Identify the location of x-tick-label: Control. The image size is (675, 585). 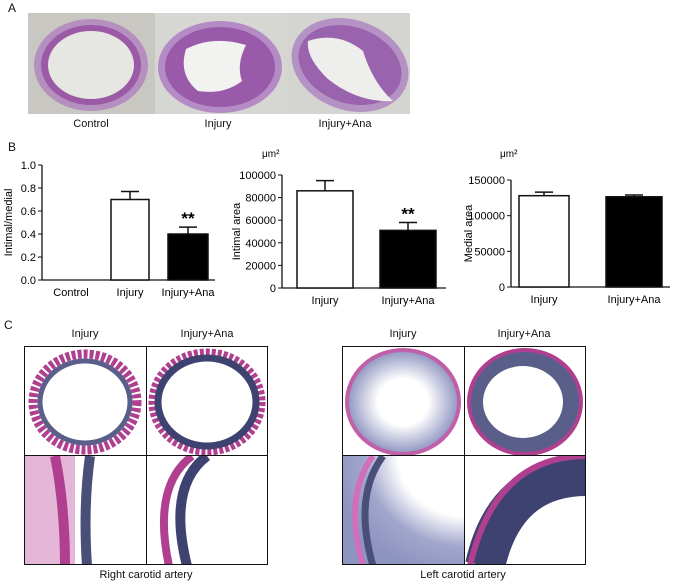
(70, 293).